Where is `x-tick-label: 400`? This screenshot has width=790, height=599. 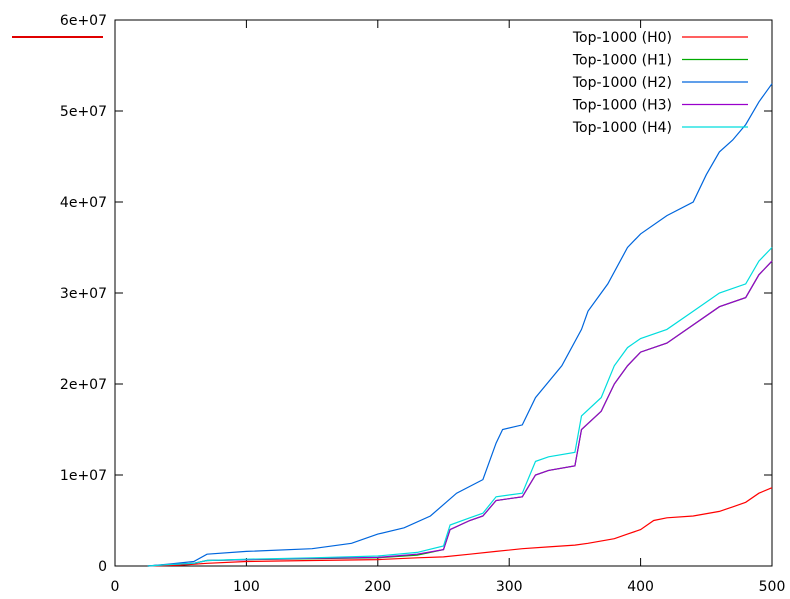
x-tick-label: 400 is located at coordinates (640, 587).